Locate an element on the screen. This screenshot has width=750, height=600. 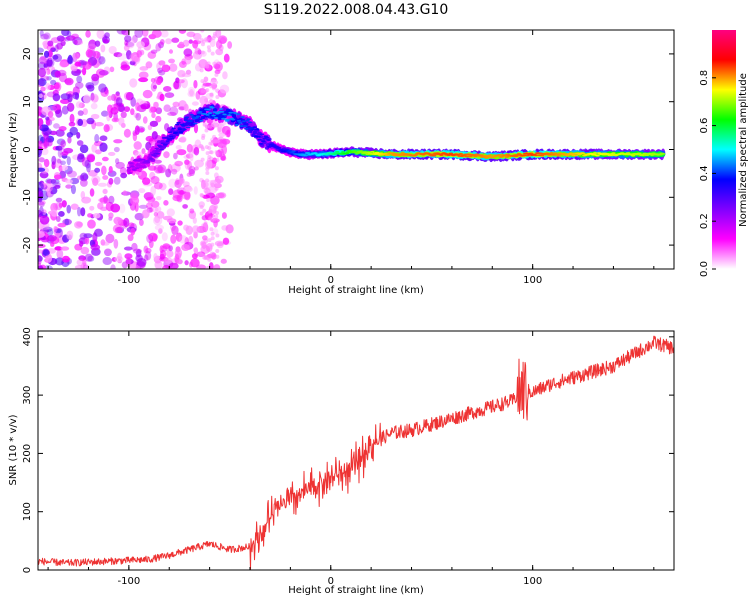
x-tick-label: 0 is located at coordinates (331, 581).